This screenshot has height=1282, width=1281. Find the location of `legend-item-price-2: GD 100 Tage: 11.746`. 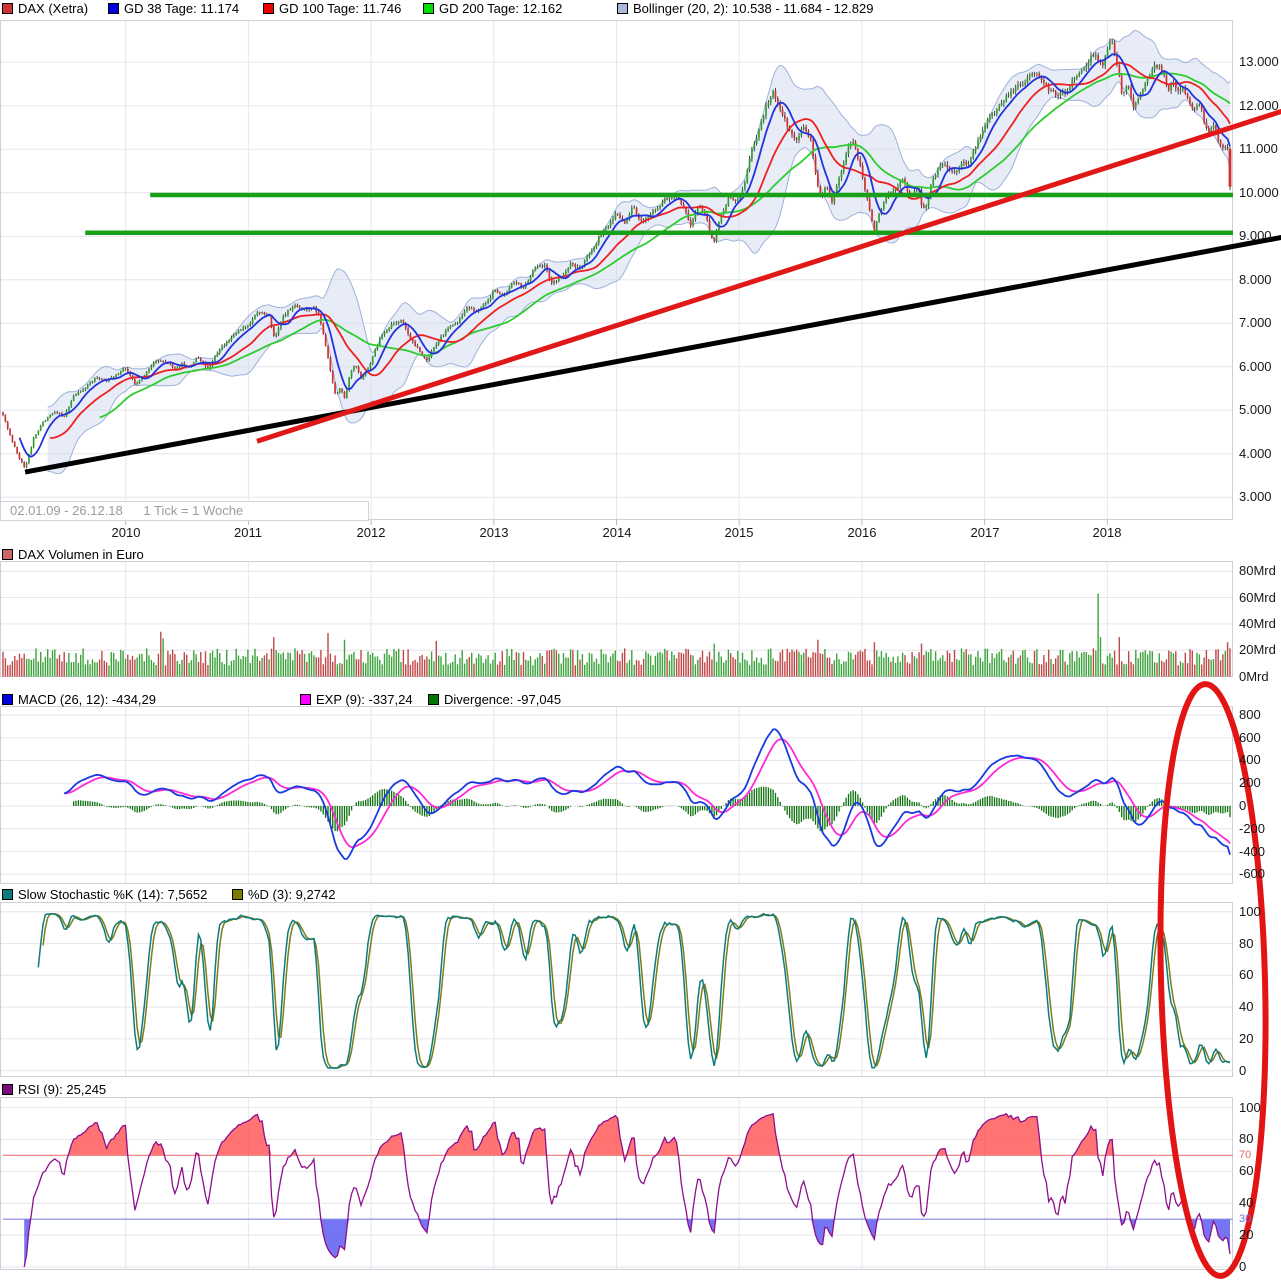

legend-item-price-2: GD 100 Tage: 11.746 is located at coordinates (332, 8).